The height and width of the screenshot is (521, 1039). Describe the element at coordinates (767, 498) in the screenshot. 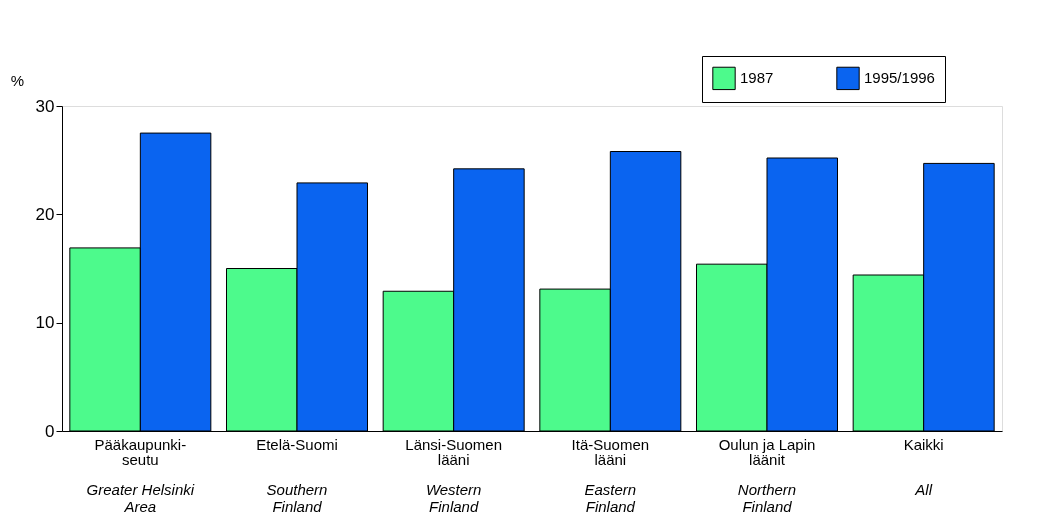

I see `text: Northern Finland` at that location.